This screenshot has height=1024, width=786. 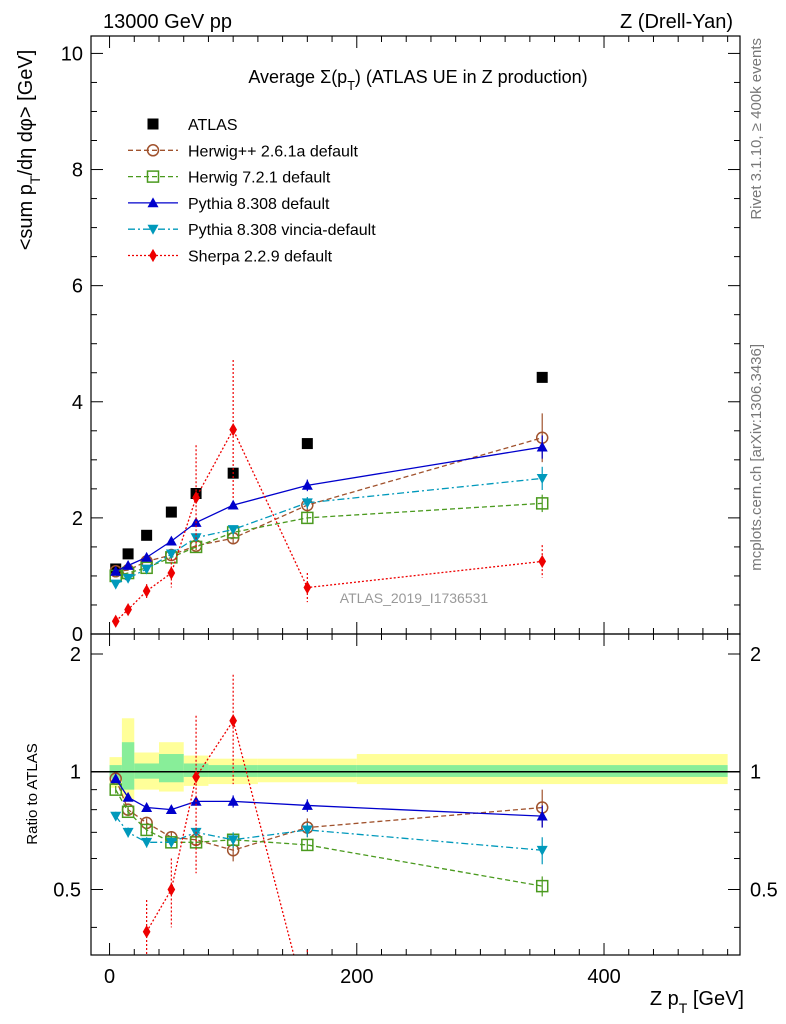 I want to click on ratio-series-pythia-8-308-default, so click(x=329, y=800).